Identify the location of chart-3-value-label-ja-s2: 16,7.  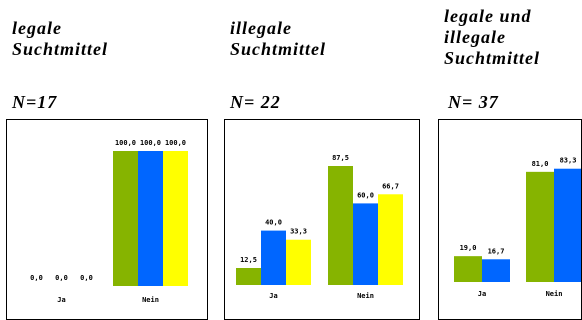
(496, 251).